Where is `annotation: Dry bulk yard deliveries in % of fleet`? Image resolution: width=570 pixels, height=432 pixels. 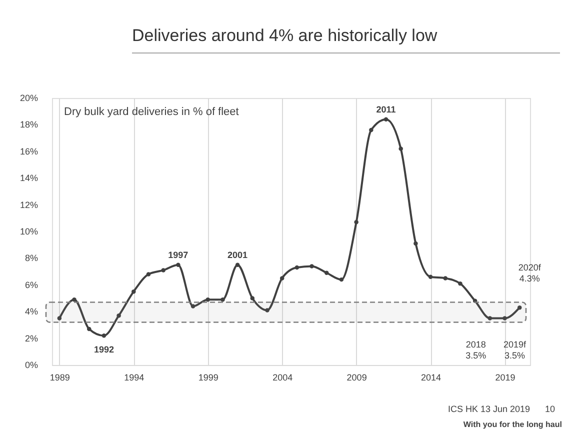
annotation: Dry bulk yard deliveries in % of fleet is located at coordinates (151, 112).